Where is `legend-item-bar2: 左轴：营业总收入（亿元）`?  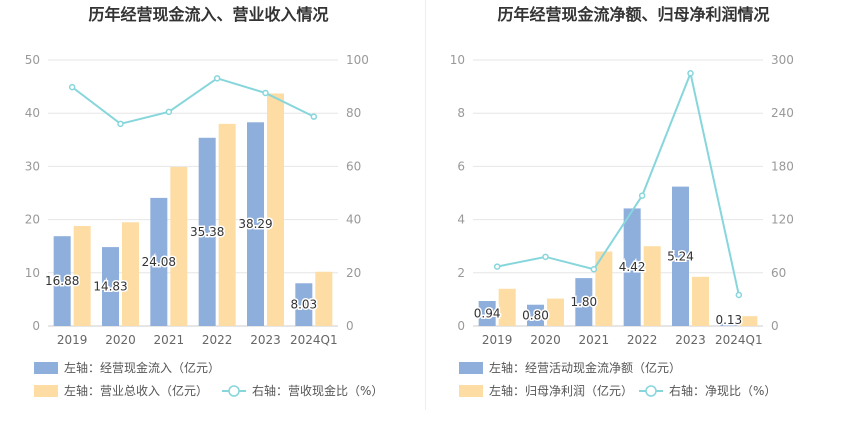
legend-item-bar2: 左轴：营业总收入（亿元） is located at coordinates (121, 390).